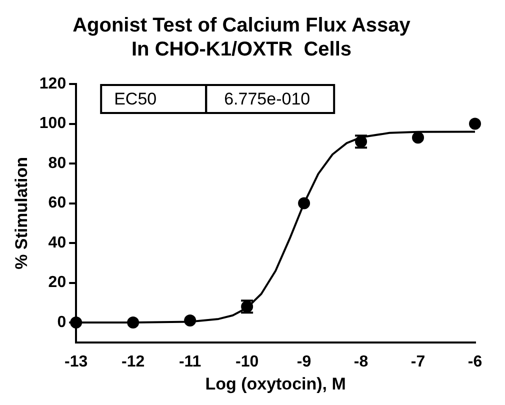 The height and width of the screenshot is (405, 505). Describe the element at coordinates (52, 83) in the screenshot. I see `y-tick-label: 120` at that location.